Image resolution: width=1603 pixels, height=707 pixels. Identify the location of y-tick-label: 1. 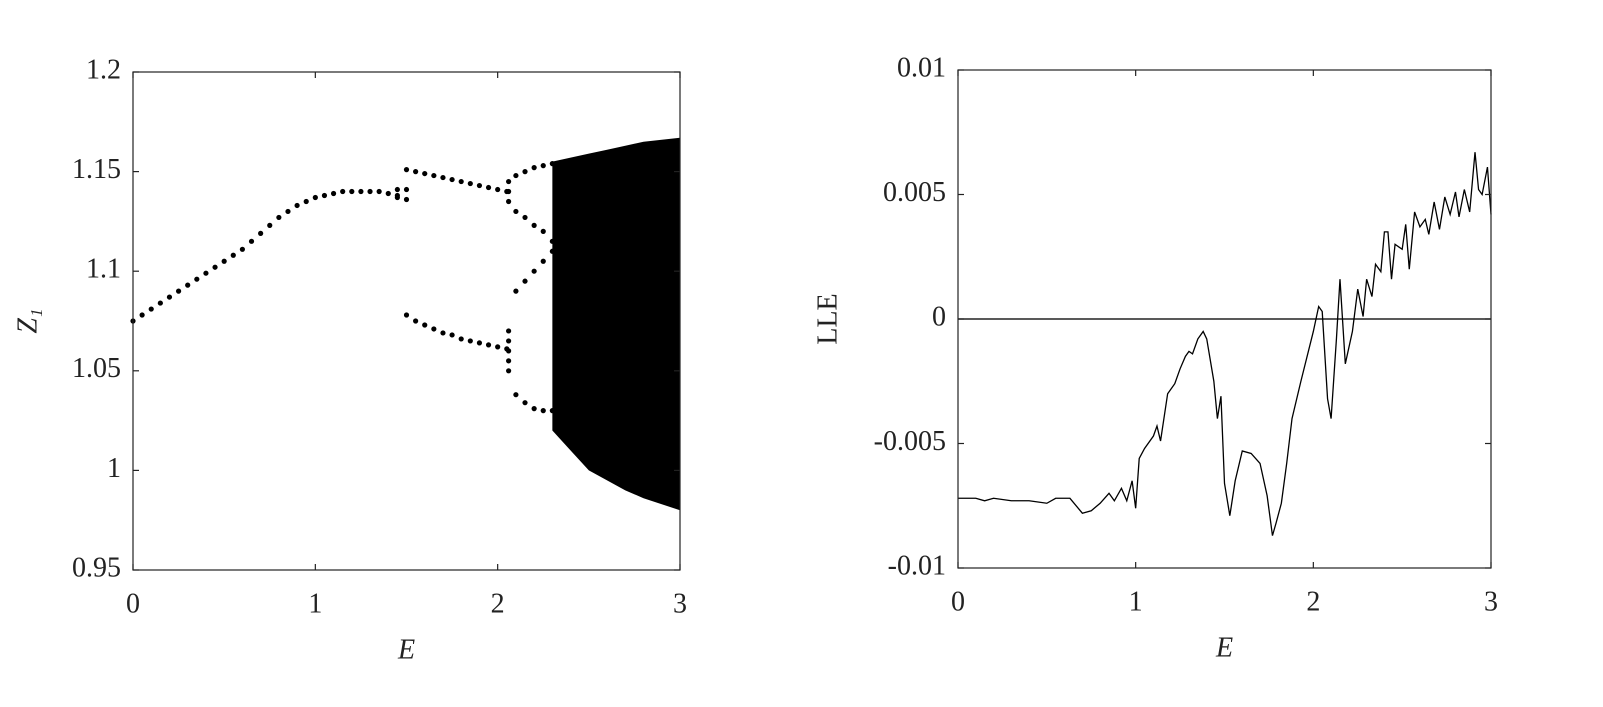
(114, 468).